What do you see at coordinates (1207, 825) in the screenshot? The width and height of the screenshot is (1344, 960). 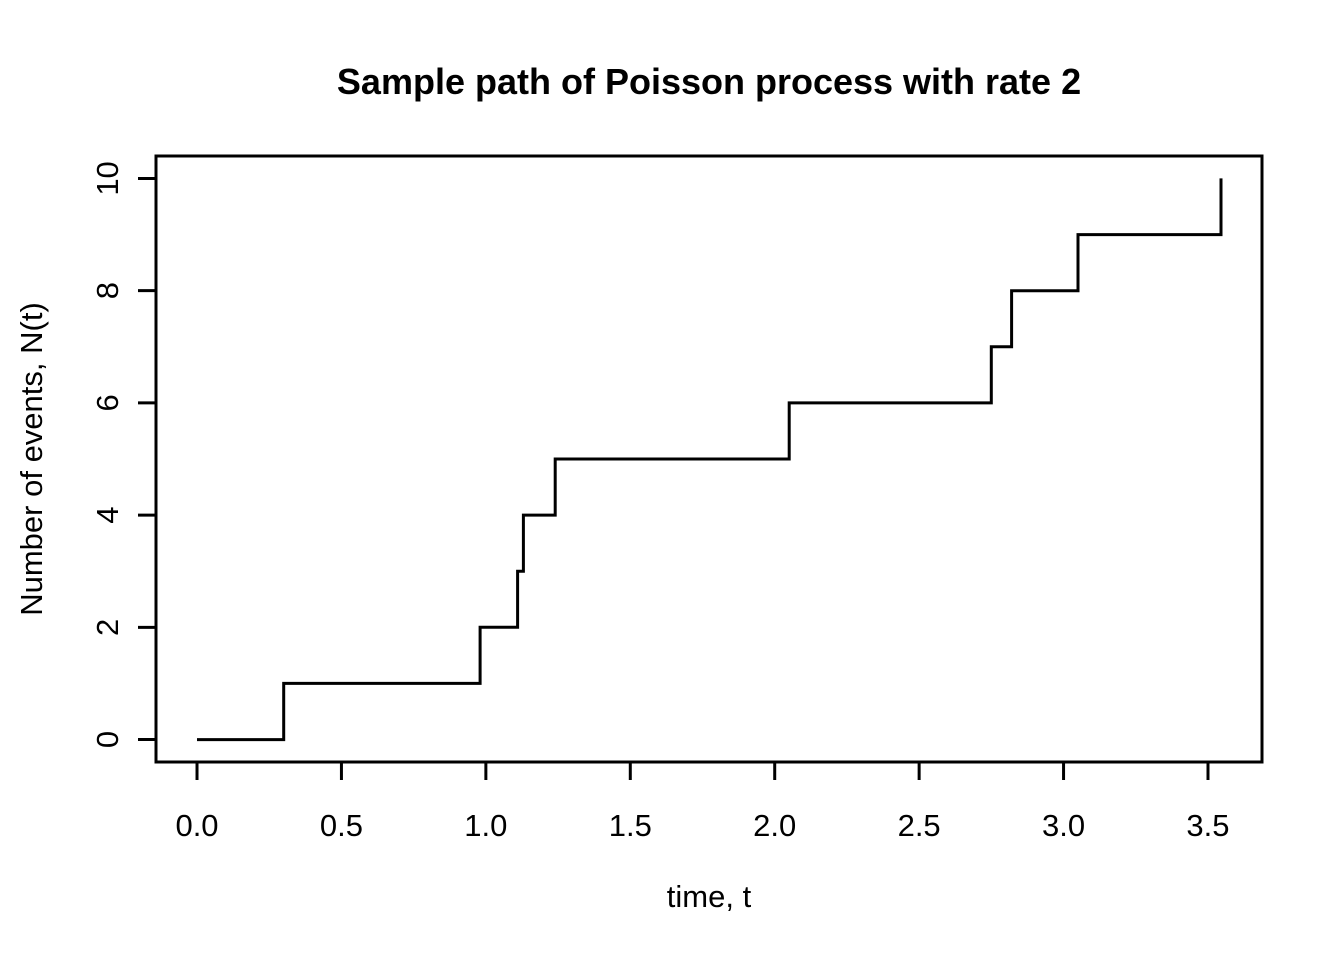 I see `x-tick-label: 3.5` at bounding box center [1207, 825].